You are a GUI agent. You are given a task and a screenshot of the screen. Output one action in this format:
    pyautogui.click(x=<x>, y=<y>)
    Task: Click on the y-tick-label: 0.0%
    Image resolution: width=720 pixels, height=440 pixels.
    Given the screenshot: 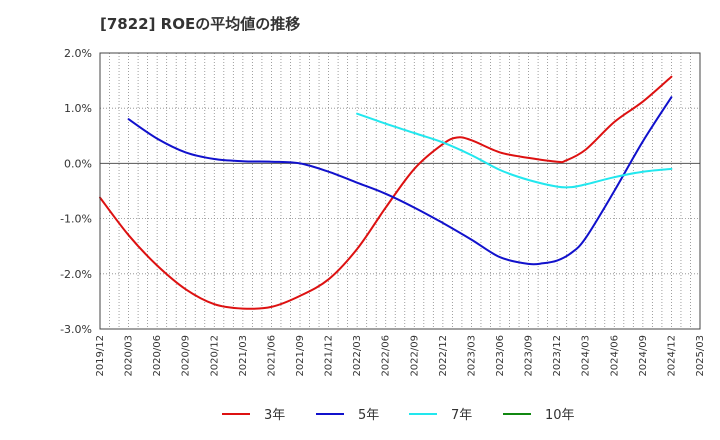 What is the action you would take?
    pyautogui.click(x=78, y=163)
    